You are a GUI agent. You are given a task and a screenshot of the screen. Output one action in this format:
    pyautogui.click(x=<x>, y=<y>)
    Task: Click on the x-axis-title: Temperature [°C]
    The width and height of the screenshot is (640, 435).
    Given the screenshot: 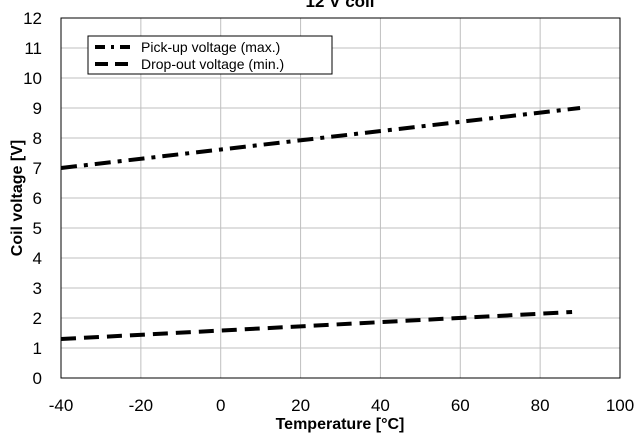 What is the action you would take?
    pyautogui.click(x=340, y=424)
    